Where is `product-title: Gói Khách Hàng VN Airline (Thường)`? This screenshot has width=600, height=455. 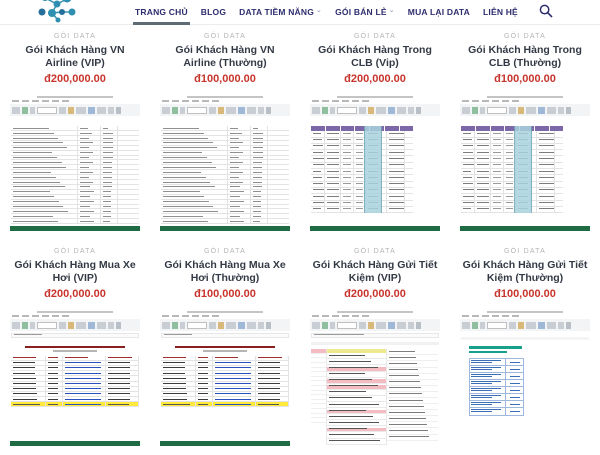 product-title: Gói Khách Hàng VN Airline (Thường) is located at coordinates (225, 57).